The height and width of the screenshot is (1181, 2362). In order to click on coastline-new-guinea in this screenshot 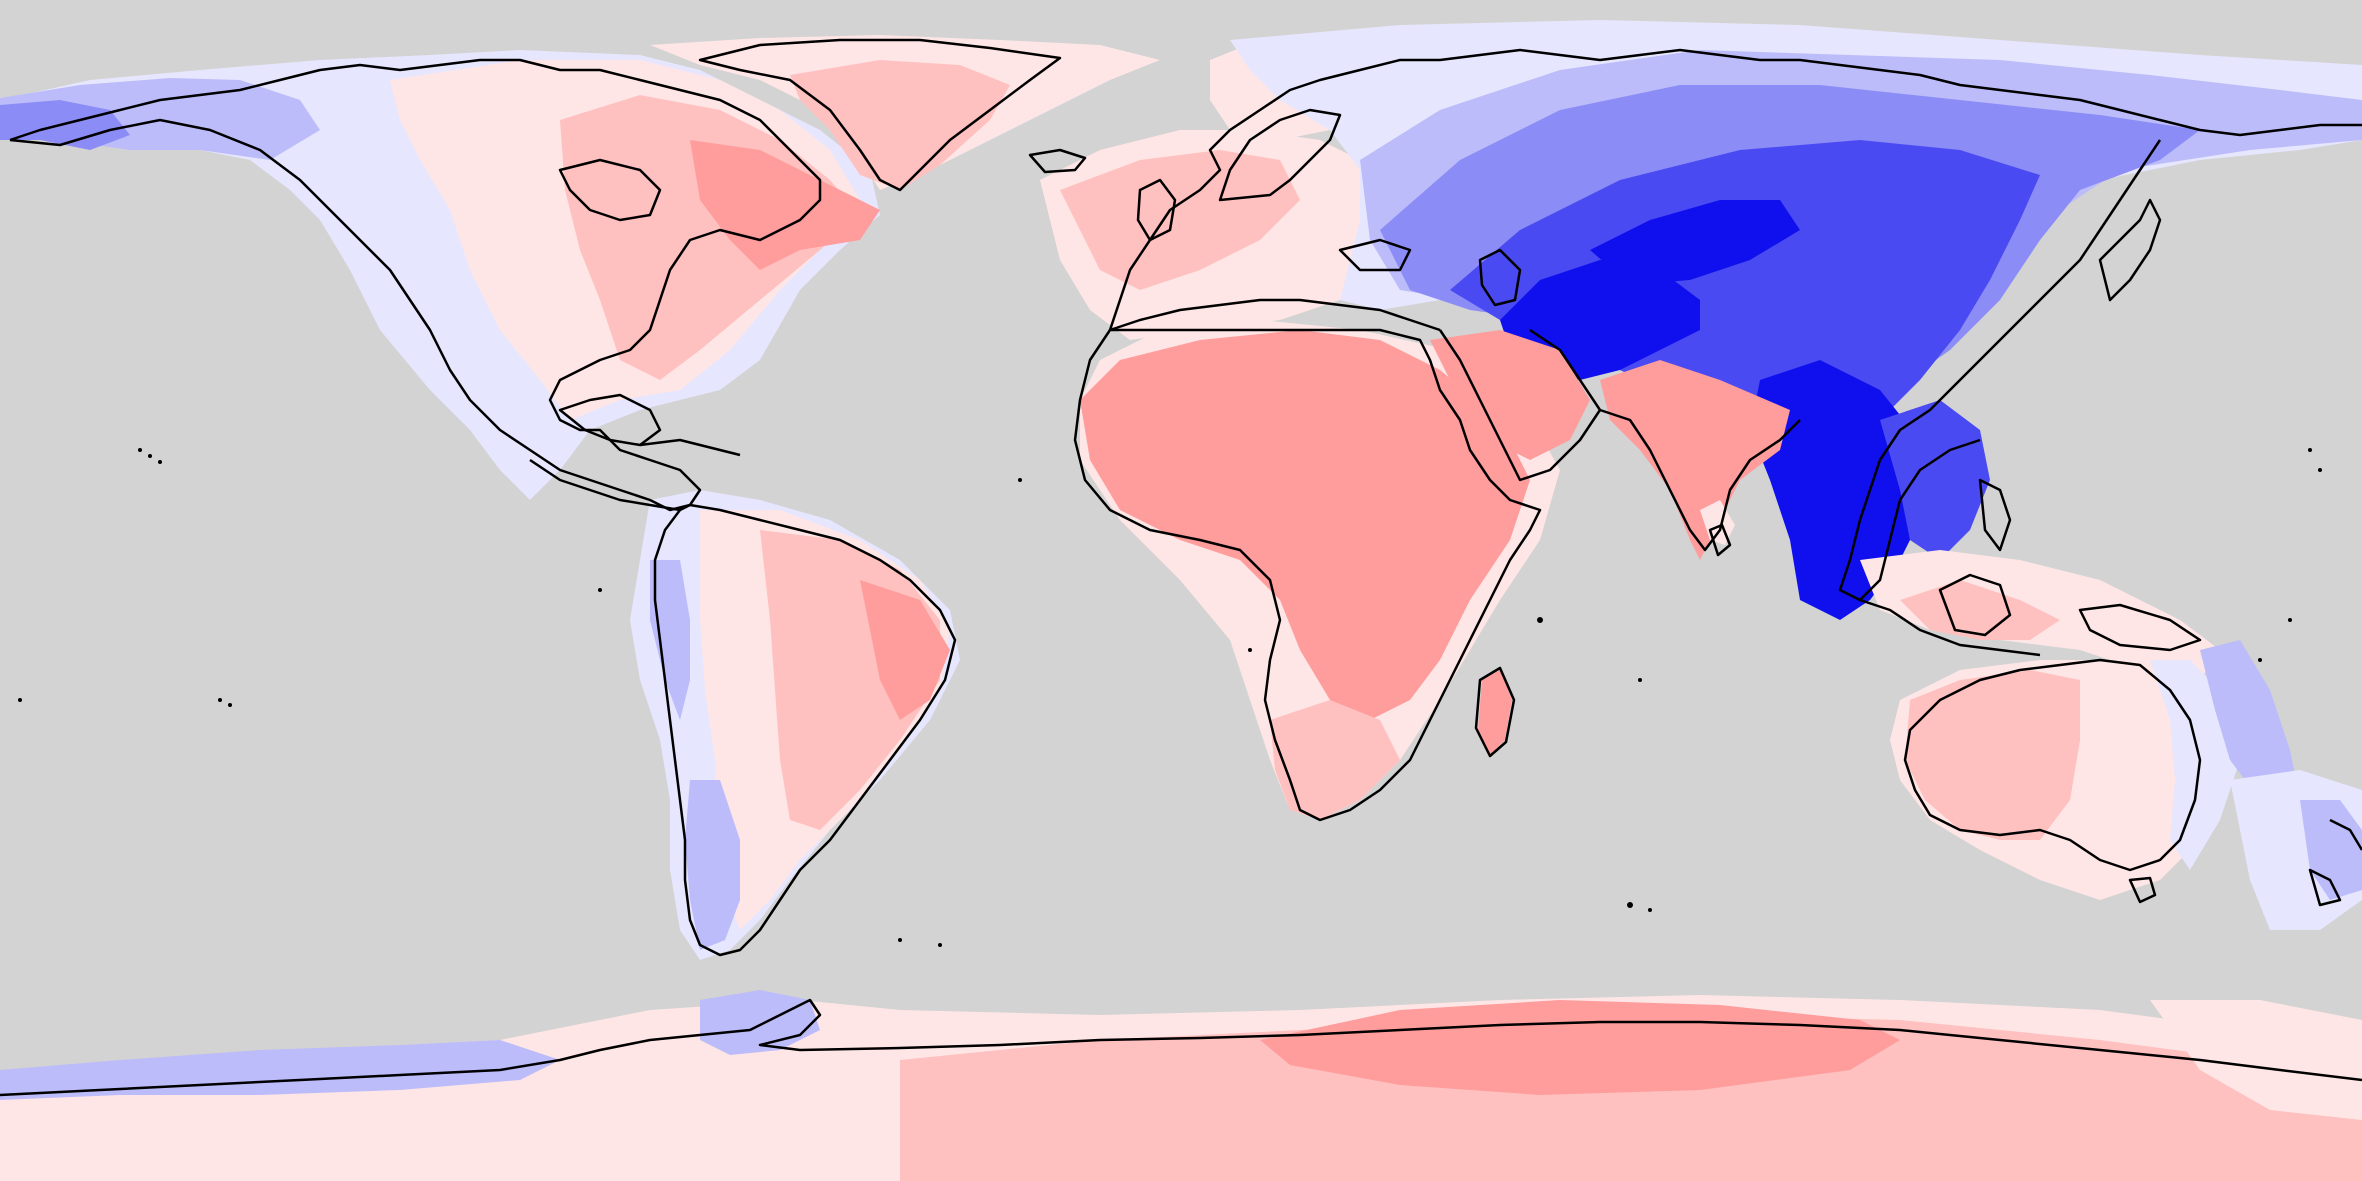, I will do `click(2140, 627)`.